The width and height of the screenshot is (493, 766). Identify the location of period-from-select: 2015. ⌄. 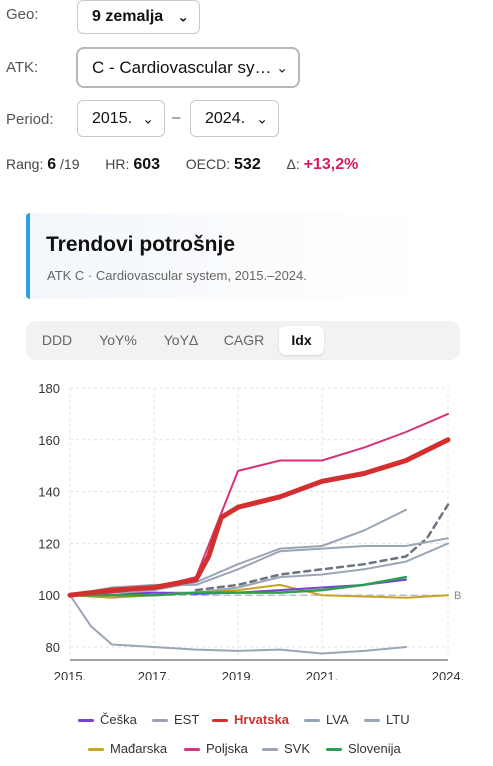
(121, 118).